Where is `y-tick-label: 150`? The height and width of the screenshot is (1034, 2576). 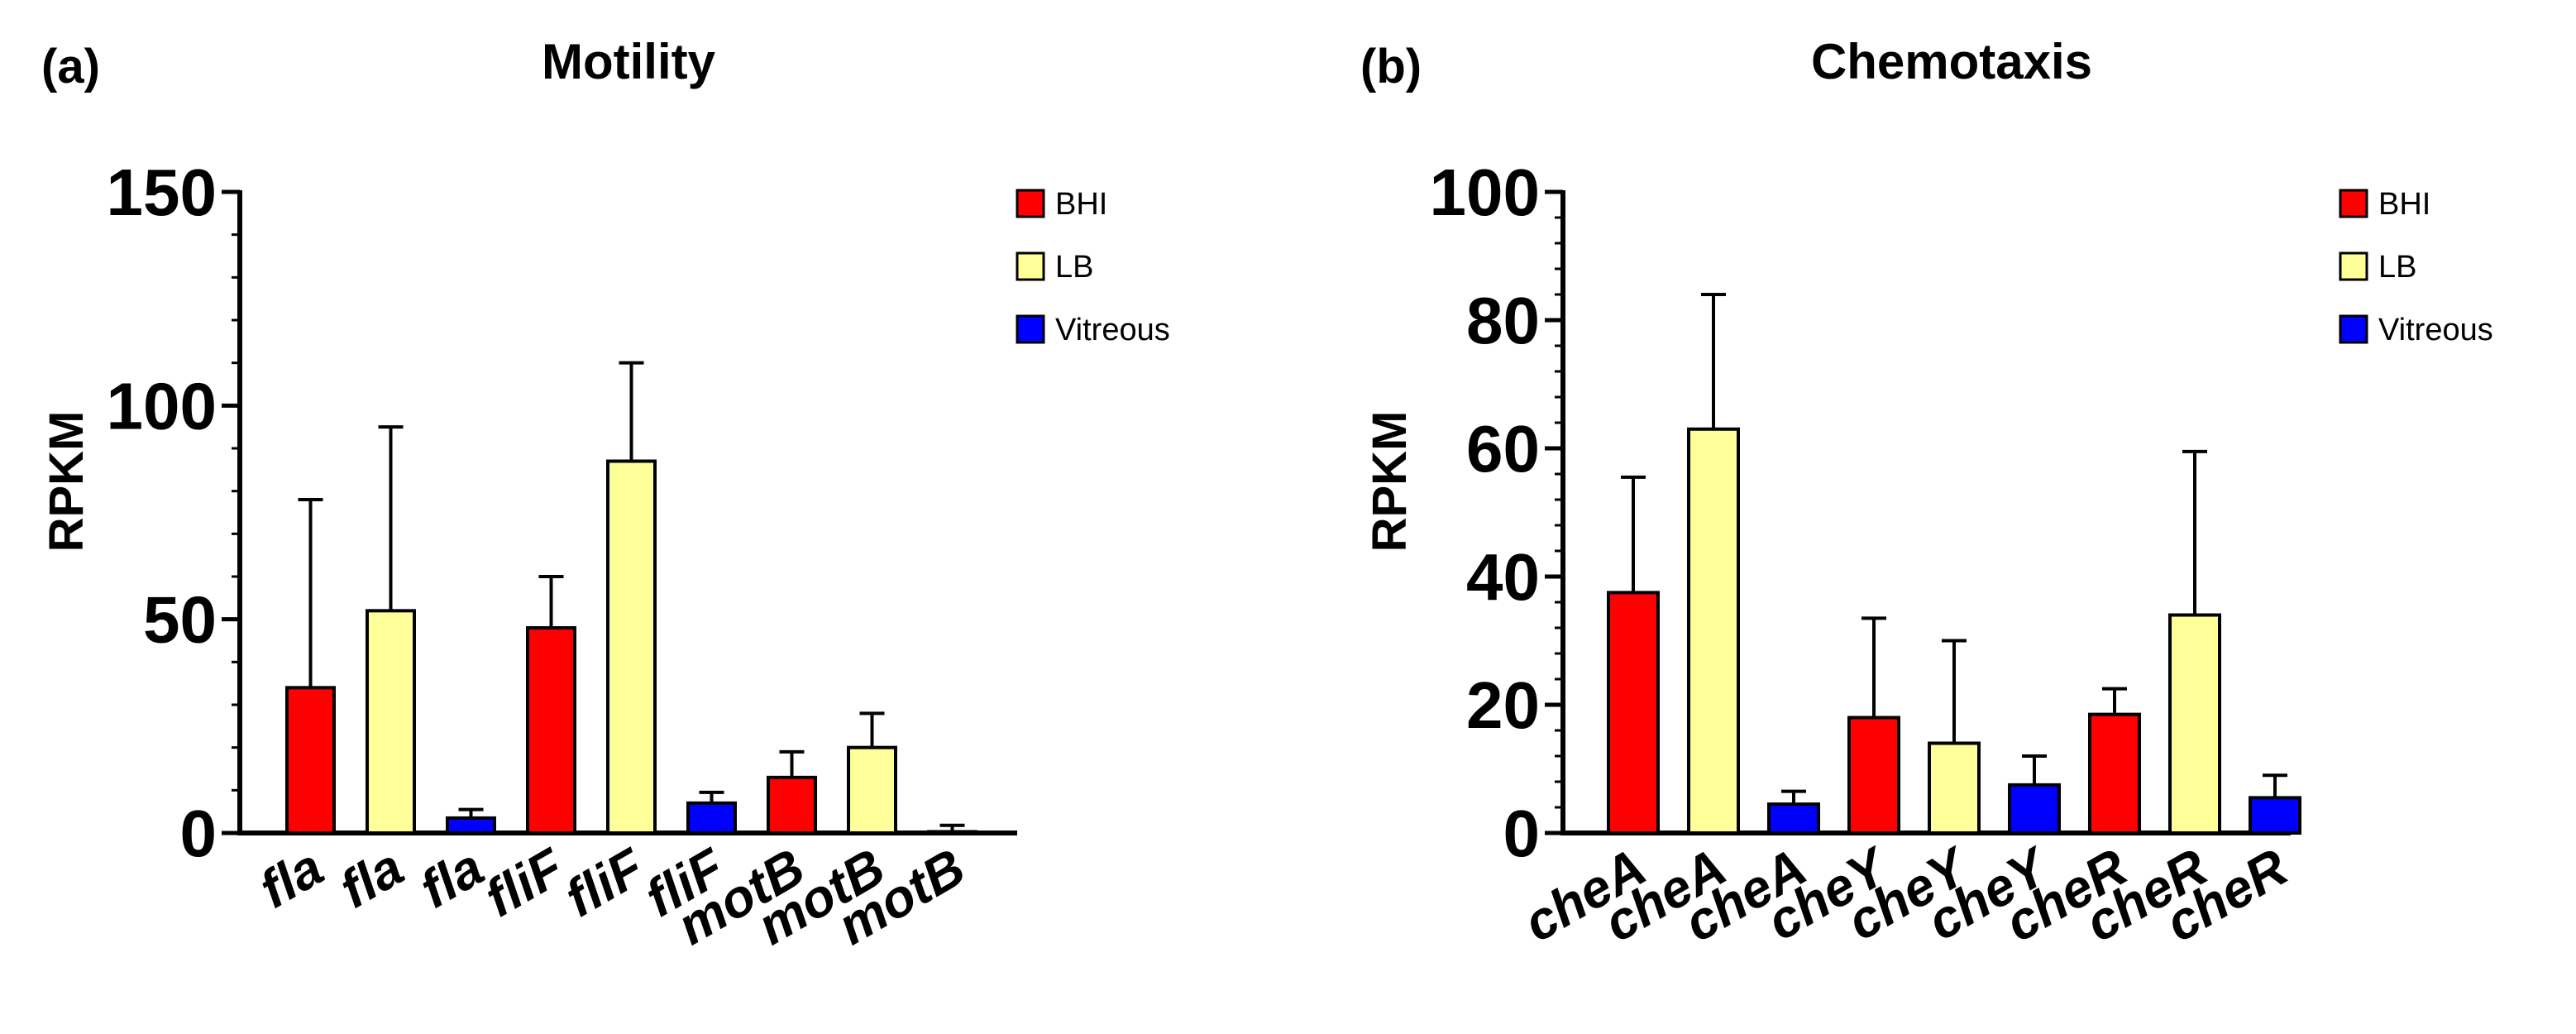
y-tick-label: 150 is located at coordinates (162, 192).